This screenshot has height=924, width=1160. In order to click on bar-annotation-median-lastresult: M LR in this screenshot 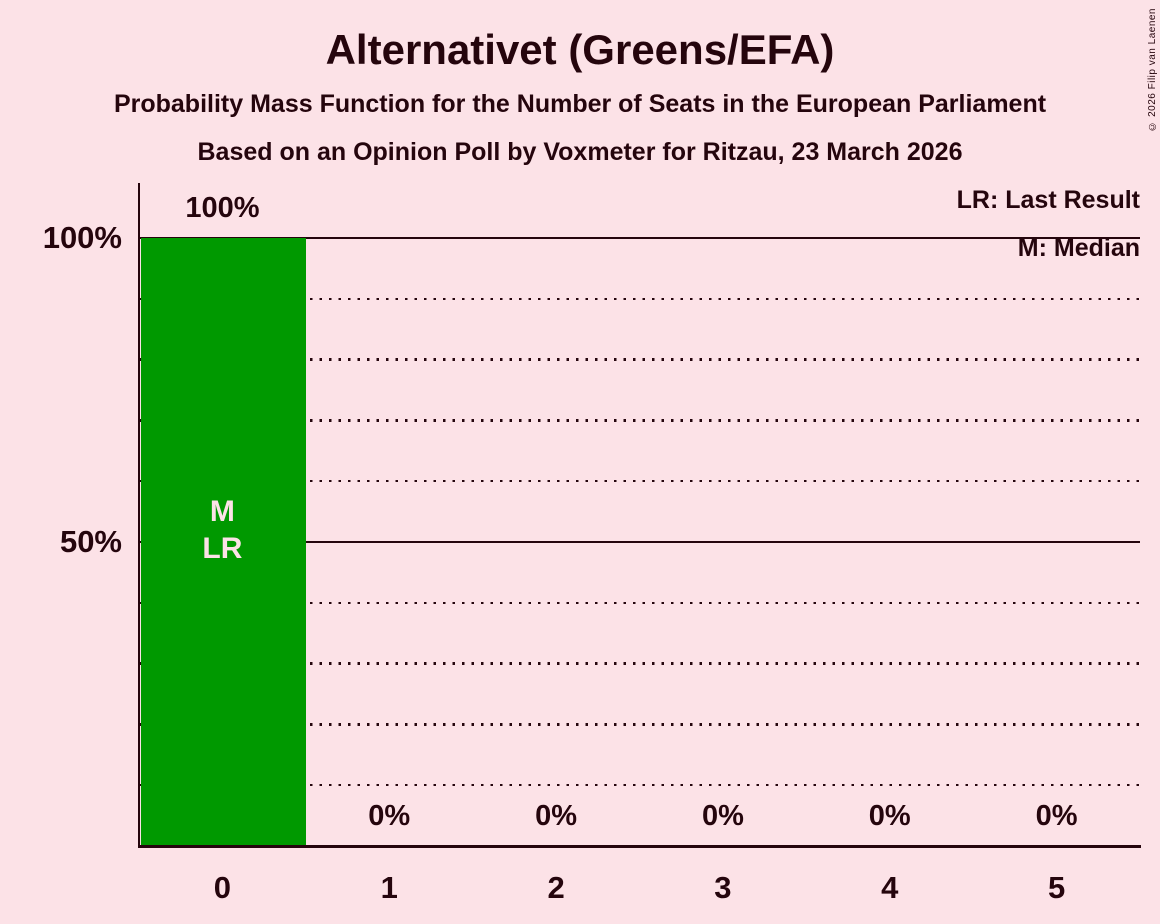, I will do `click(222, 530)`.